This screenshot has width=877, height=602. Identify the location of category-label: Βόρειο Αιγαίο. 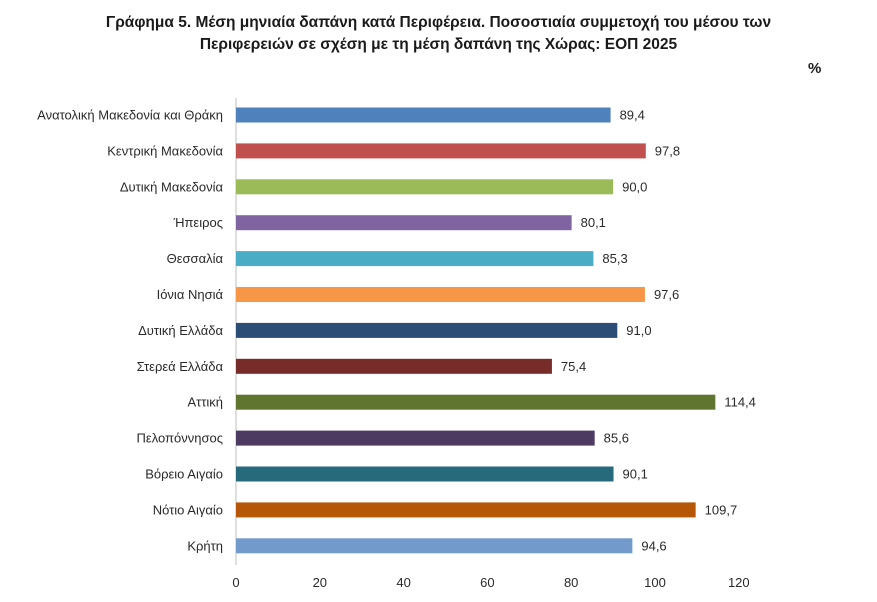
(184, 474).